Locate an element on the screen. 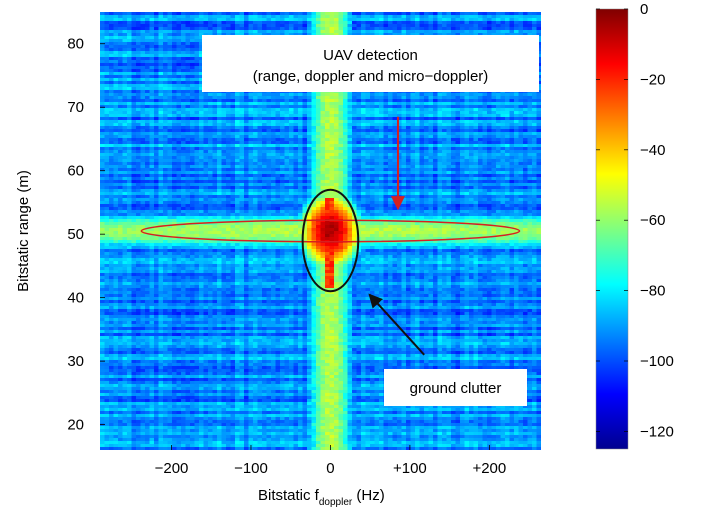  uav-label-box is located at coordinates (370, 63).